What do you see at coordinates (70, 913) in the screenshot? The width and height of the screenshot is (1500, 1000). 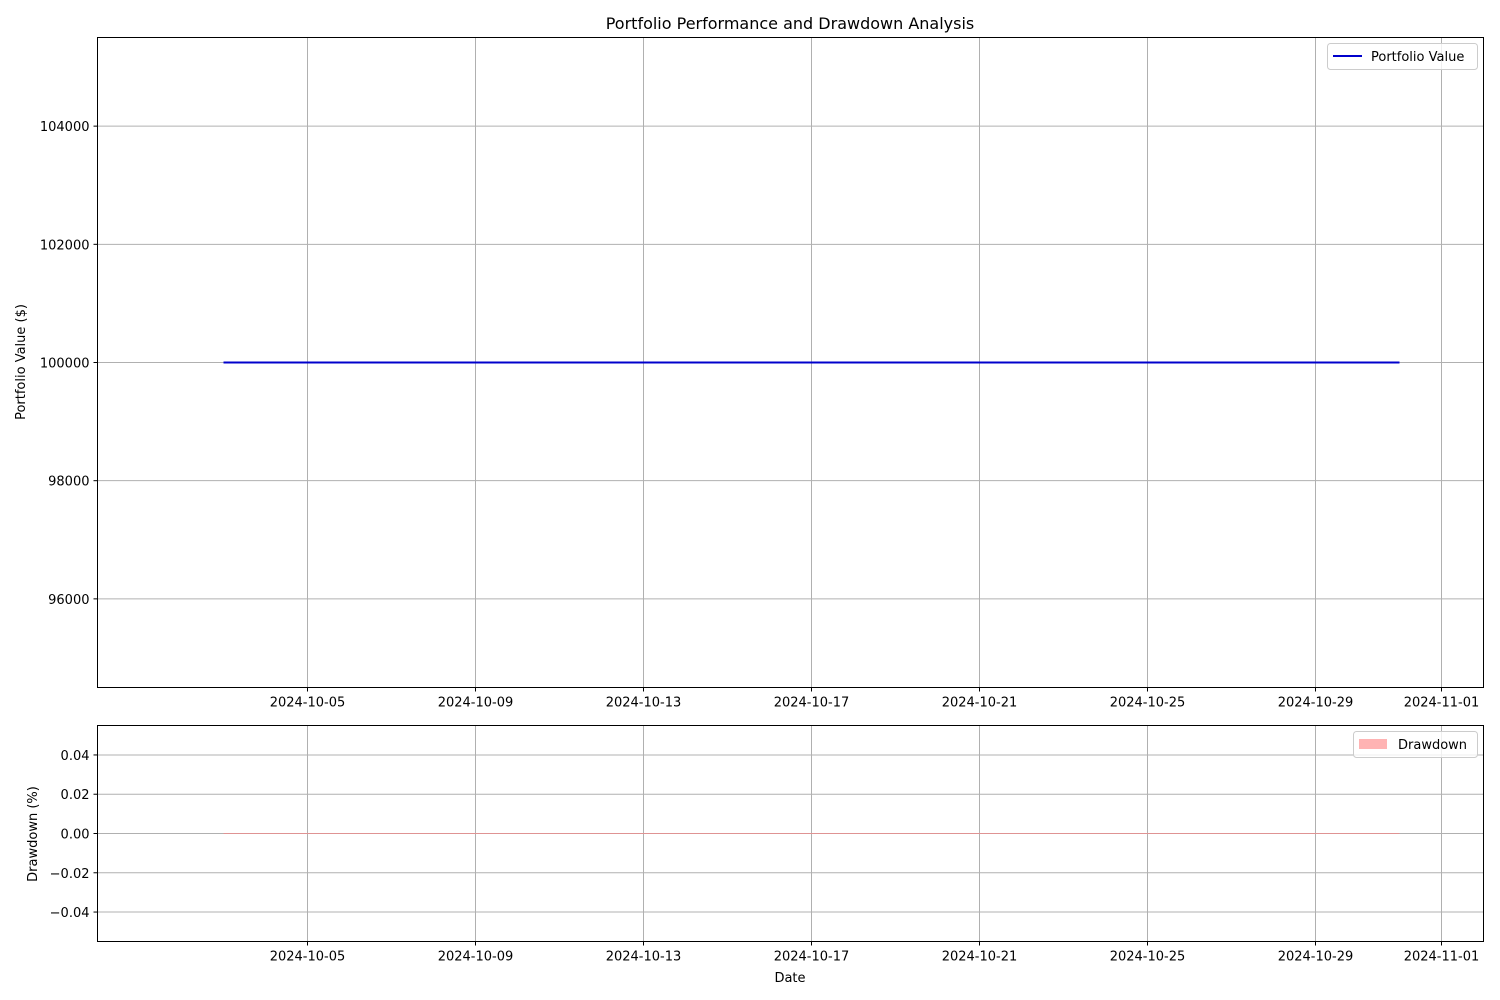 I see `bot-y-tick-label: −0.04` at bounding box center [70, 913].